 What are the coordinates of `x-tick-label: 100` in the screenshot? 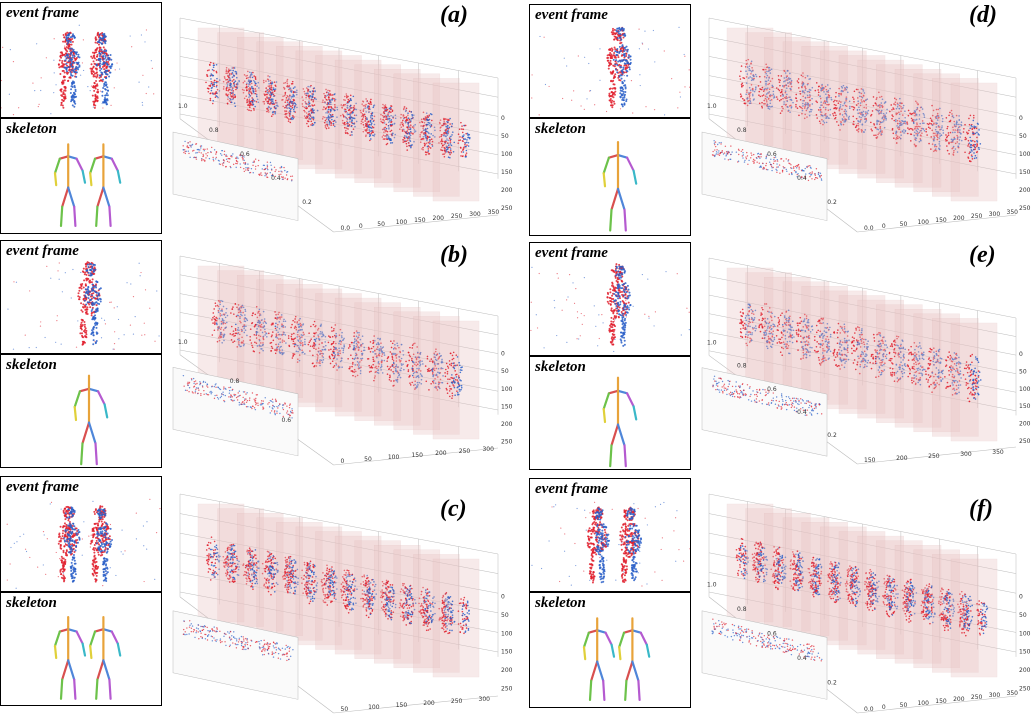 It's located at (394, 457).